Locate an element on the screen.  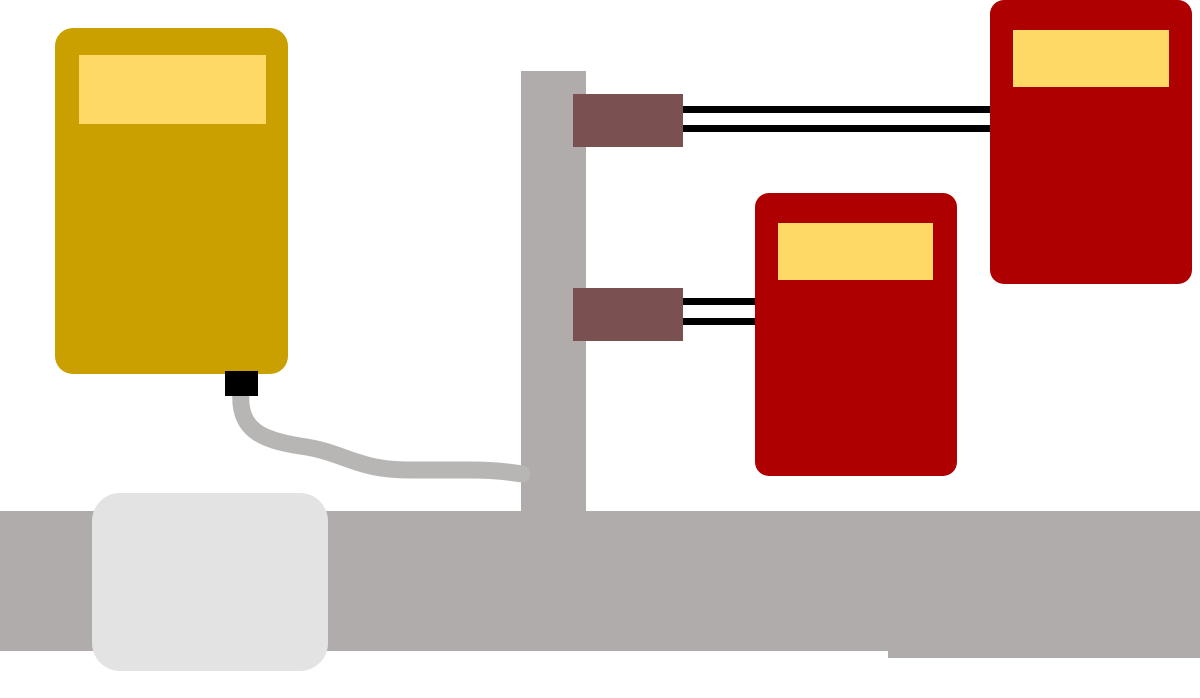
side-panel is located at coordinates (210, 582).